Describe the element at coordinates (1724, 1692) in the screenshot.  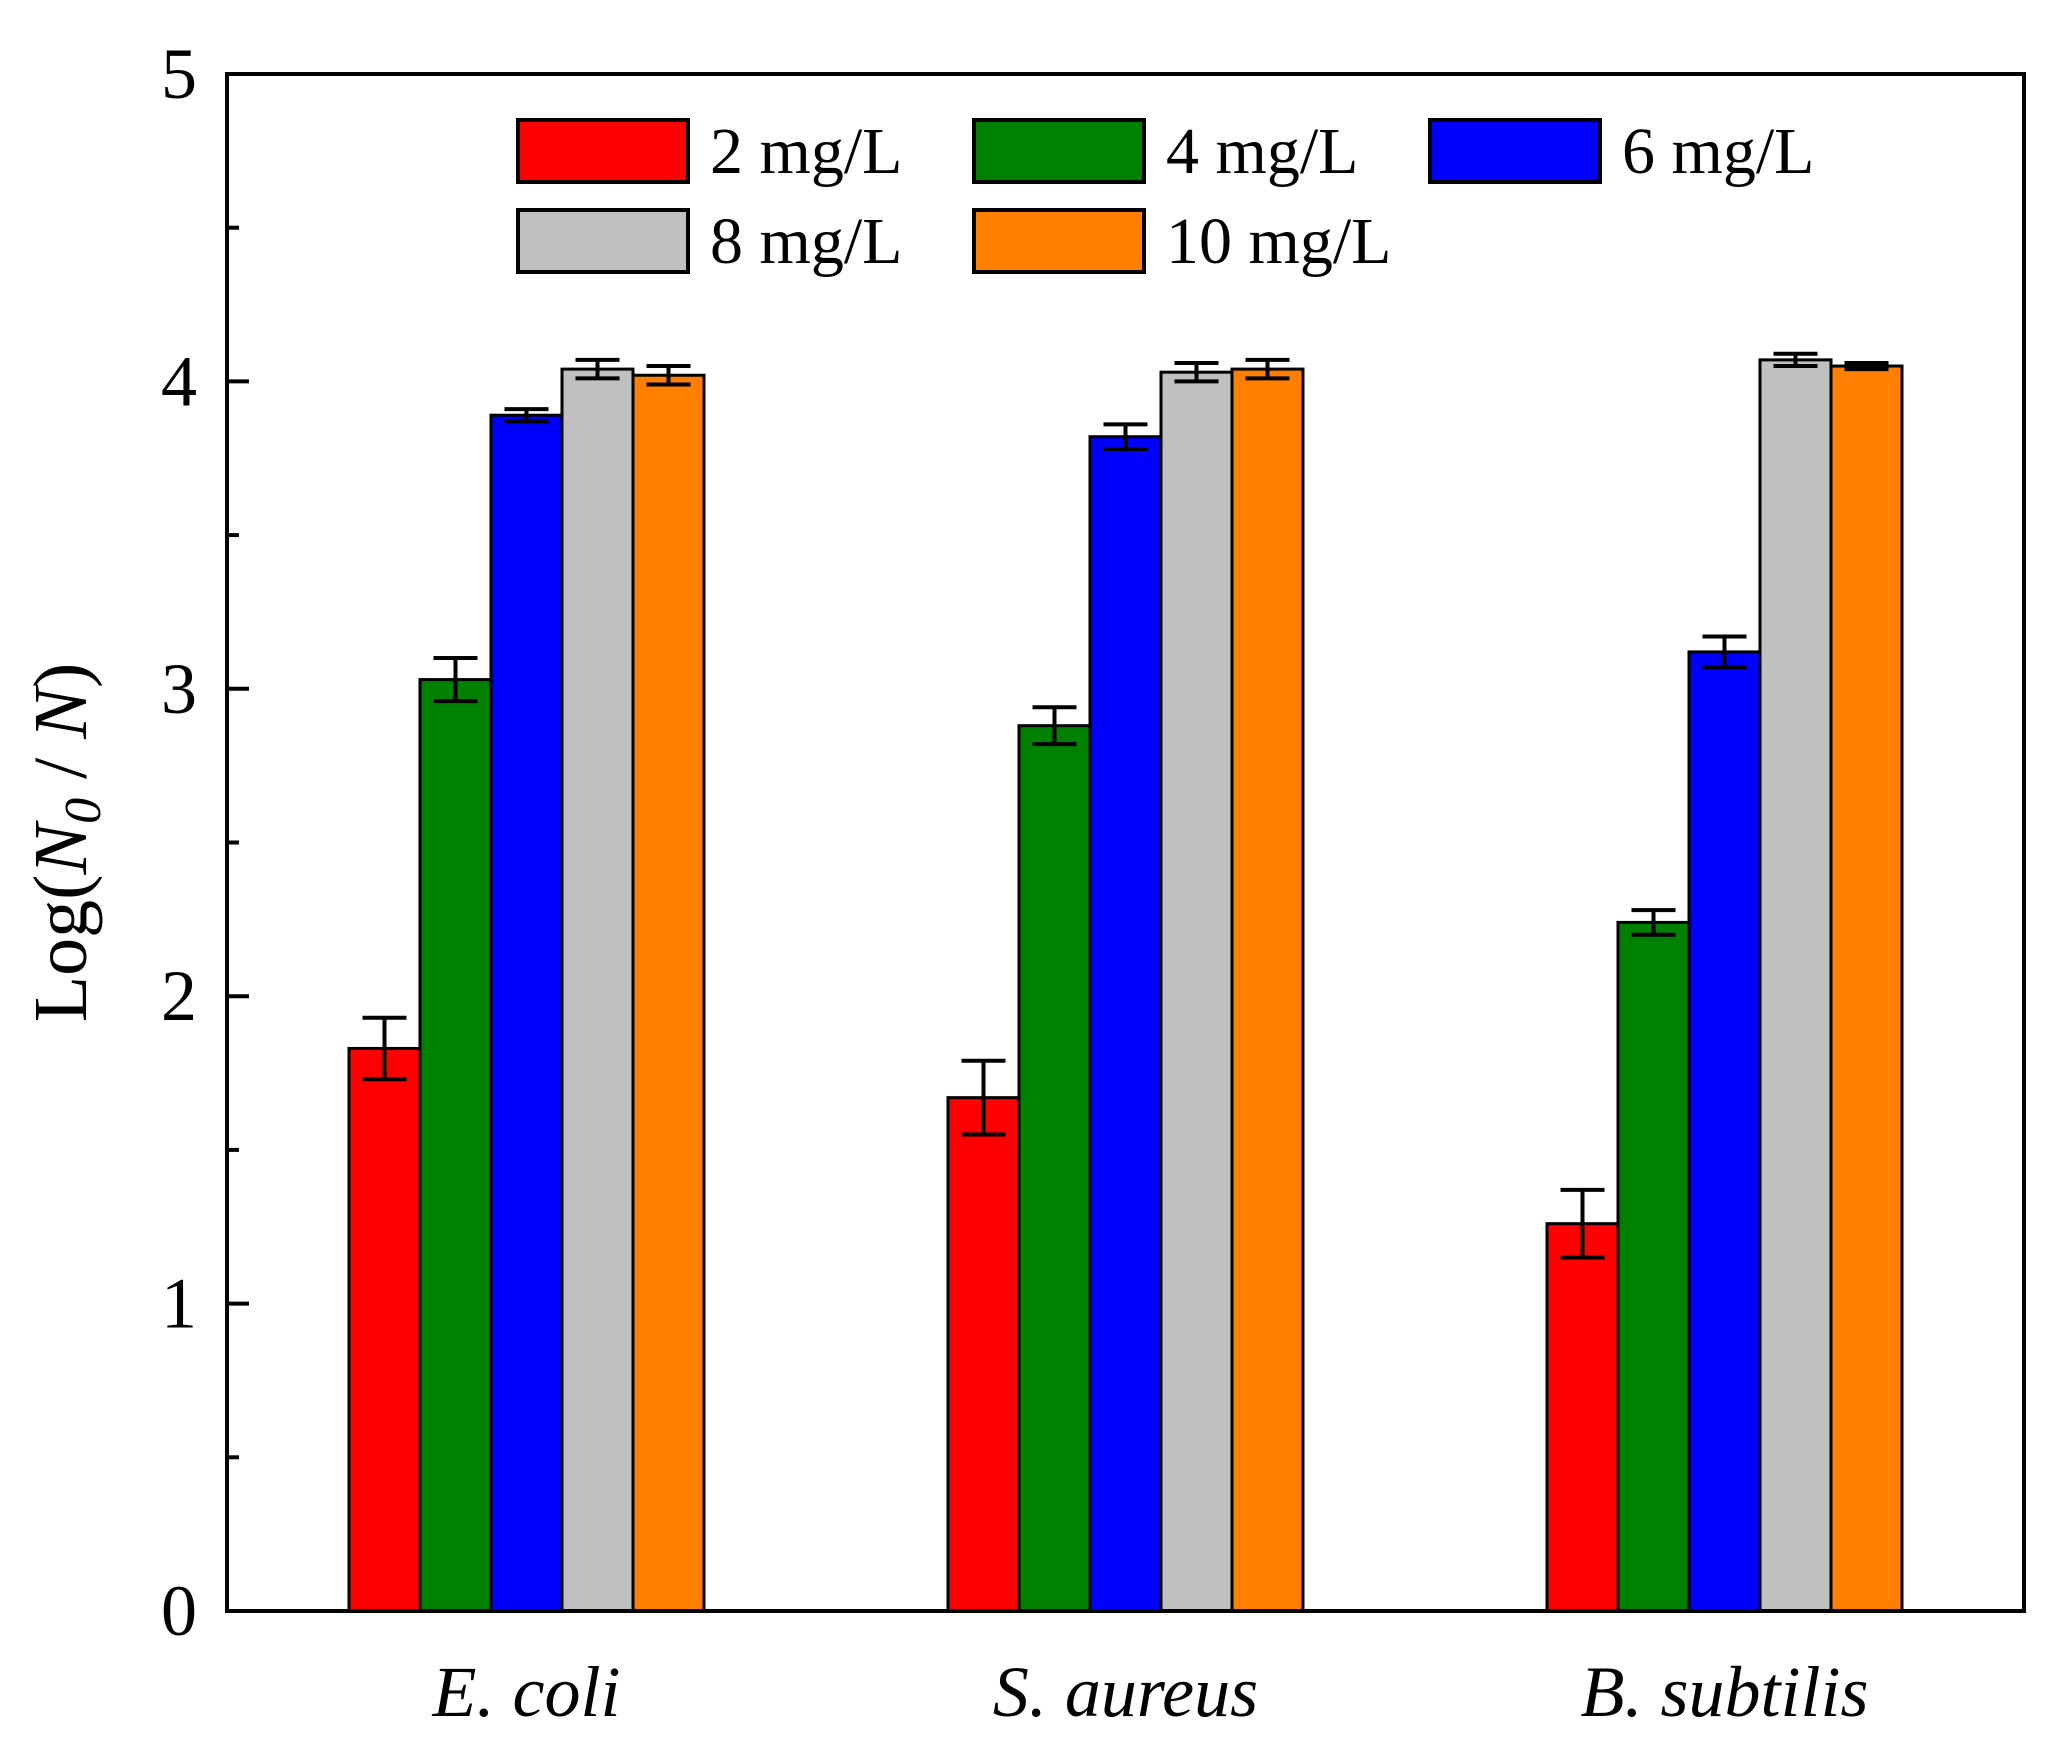
I see `x-category-label: B. subtilis` at that location.